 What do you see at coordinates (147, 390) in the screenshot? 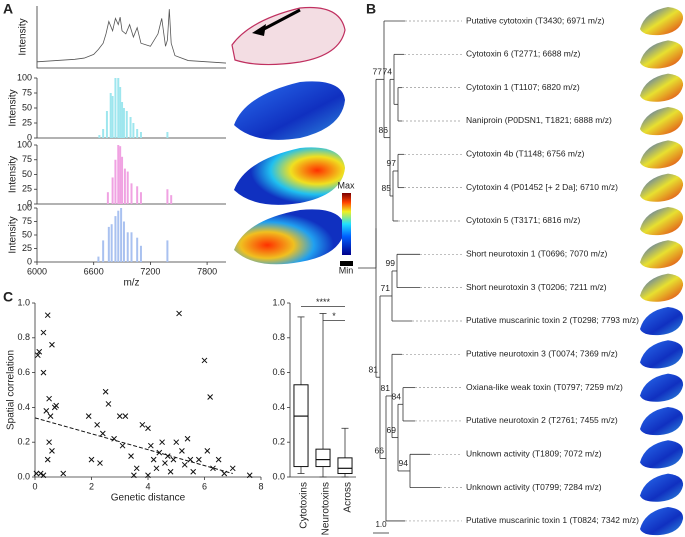
I see `axis` at bounding box center [147, 390].